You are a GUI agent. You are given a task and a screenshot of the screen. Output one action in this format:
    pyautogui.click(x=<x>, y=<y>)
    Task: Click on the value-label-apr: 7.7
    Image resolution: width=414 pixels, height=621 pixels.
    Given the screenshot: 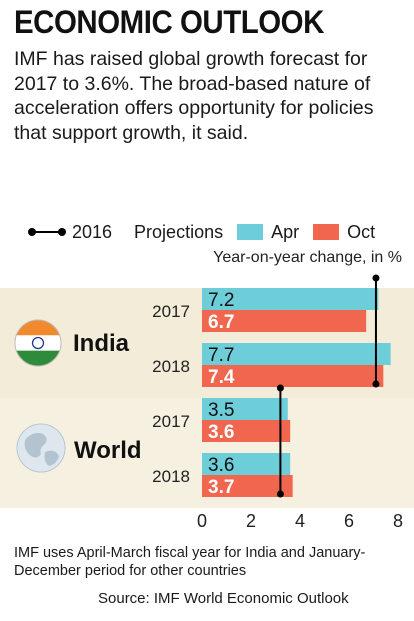 What is the action you would take?
    pyautogui.click(x=221, y=355)
    